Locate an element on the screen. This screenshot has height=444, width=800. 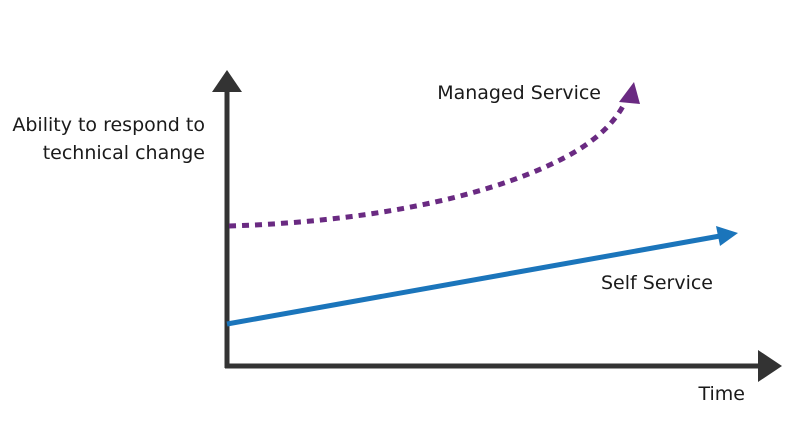
managed-service-label: Managed Service is located at coordinates (519, 93).